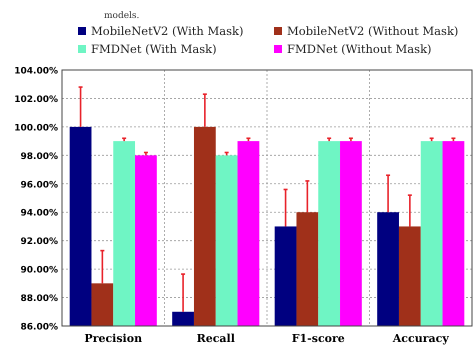 The height and width of the screenshot is (348, 474). I want to click on legend-label: MobileNetV2 (Without Mask), so click(372, 31).